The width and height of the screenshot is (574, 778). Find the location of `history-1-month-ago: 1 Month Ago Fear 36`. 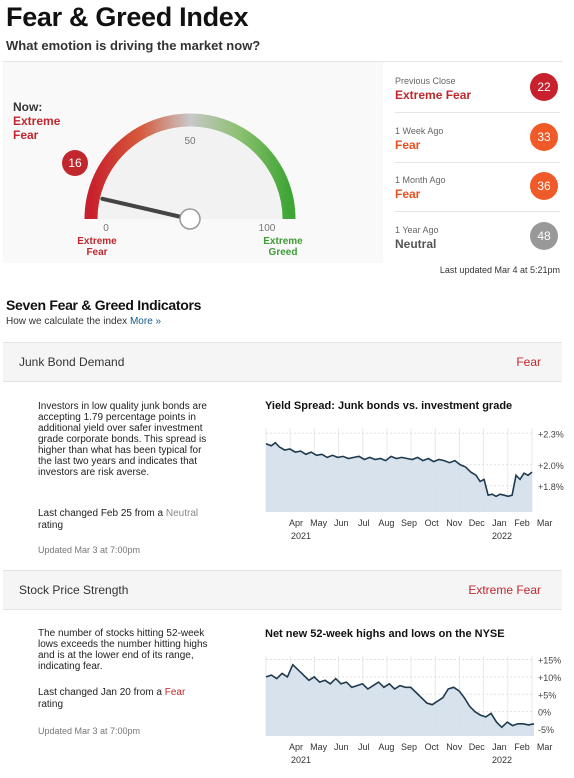

history-1-month-ago: 1 Month Ago Fear 36 is located at coordinates (477, 187).